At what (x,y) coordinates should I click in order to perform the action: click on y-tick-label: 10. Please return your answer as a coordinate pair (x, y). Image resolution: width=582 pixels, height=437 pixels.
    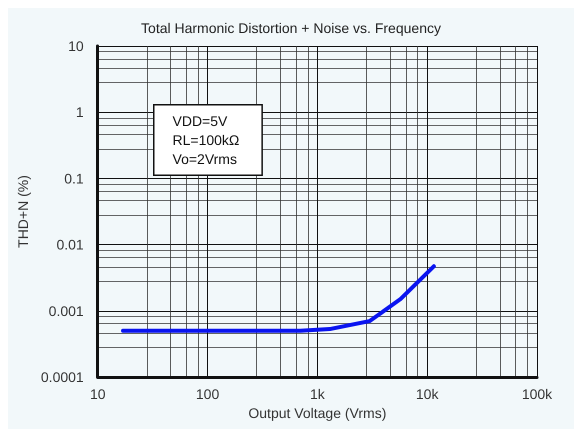
    Looking at the image, I should click on (76, 46).